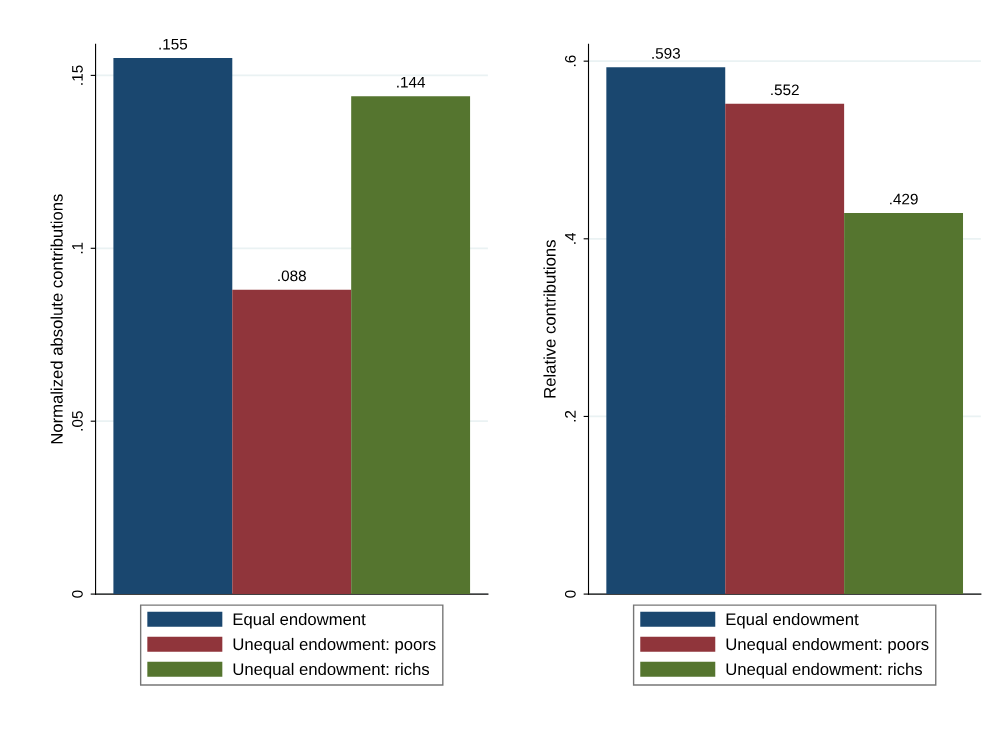 The image size is (1006, 738). I want to click on data-label: .593, so click(666, 53).